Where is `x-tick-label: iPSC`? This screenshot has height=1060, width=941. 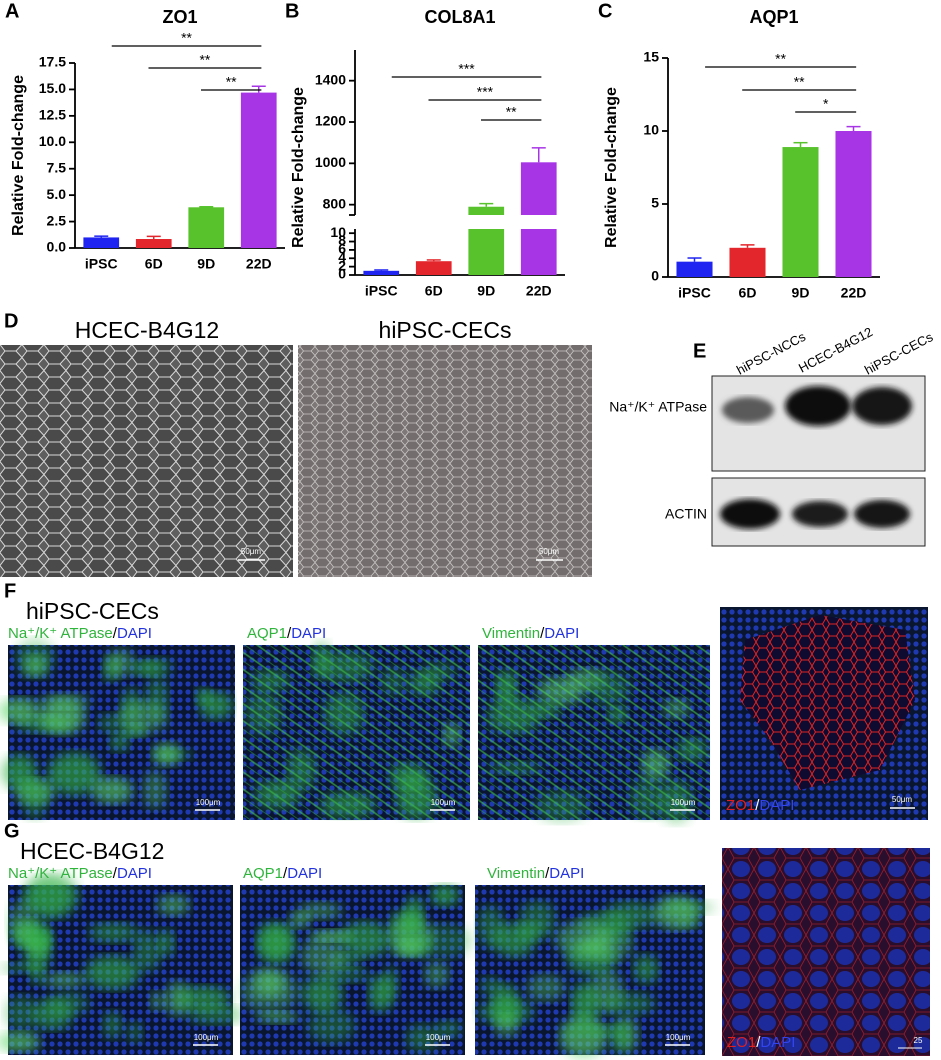
x-tick-label: iPSC is located at coordinates (694, 293).